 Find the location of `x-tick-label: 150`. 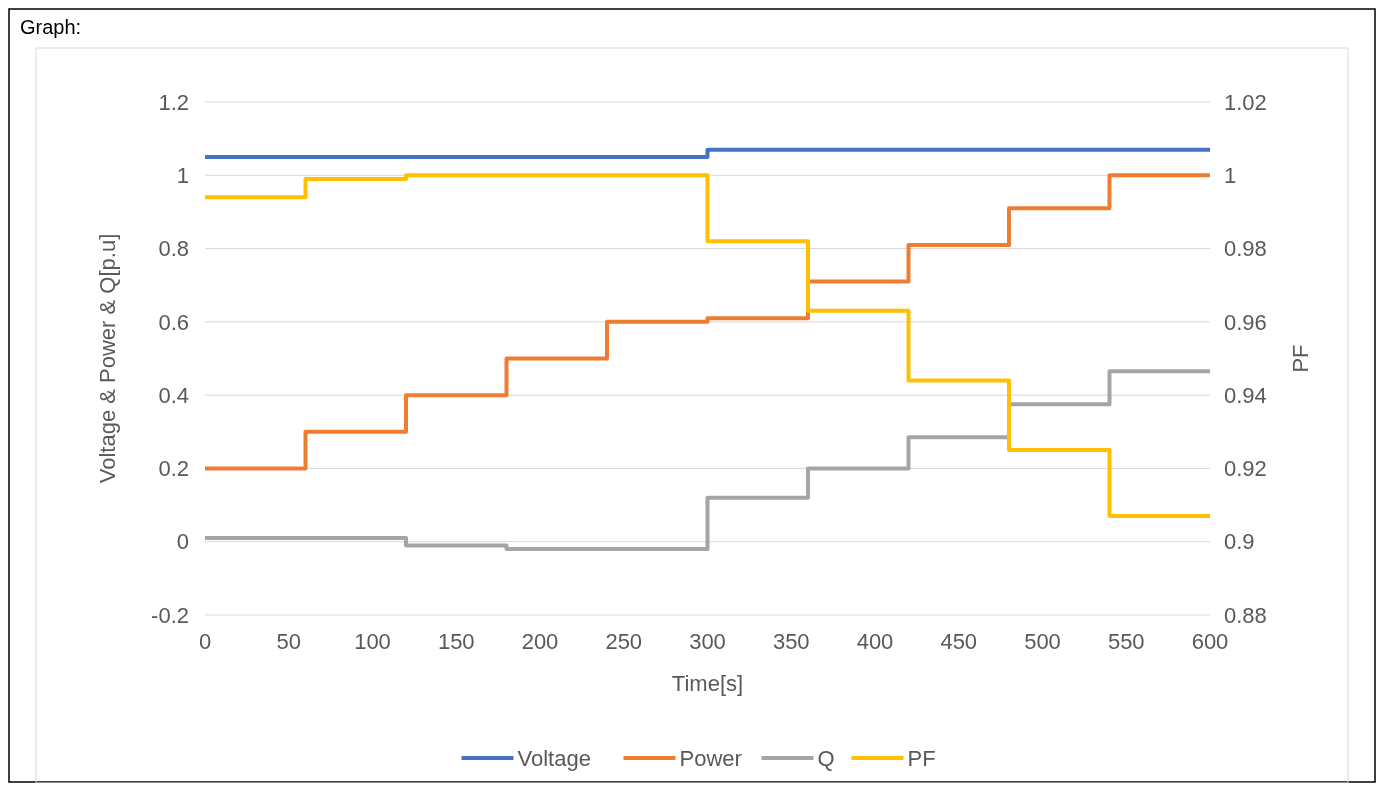

x-tick-label: 150 is located at coordinates (456, 641).